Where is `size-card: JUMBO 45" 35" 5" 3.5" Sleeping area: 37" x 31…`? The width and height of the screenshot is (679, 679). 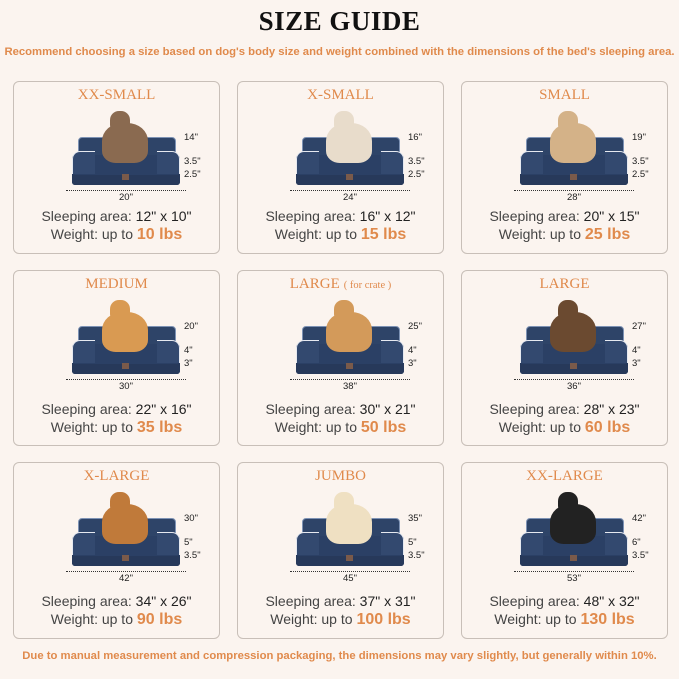 size-card: JUMBO 45" 35" 5" 3.5" Sleeping area: 37" x 31… is located at coordinates (340, 550).